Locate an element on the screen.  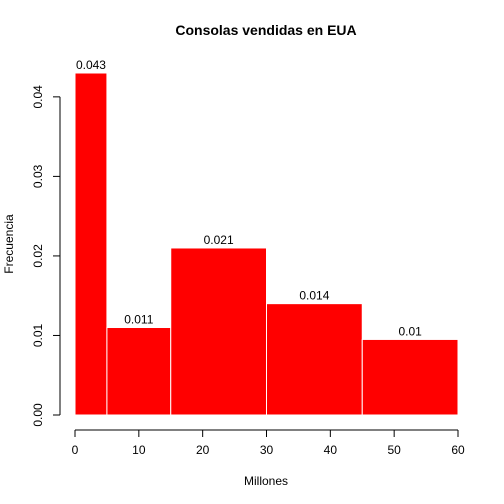
x-axis-label: Millones is located at coordinates (266, 481).